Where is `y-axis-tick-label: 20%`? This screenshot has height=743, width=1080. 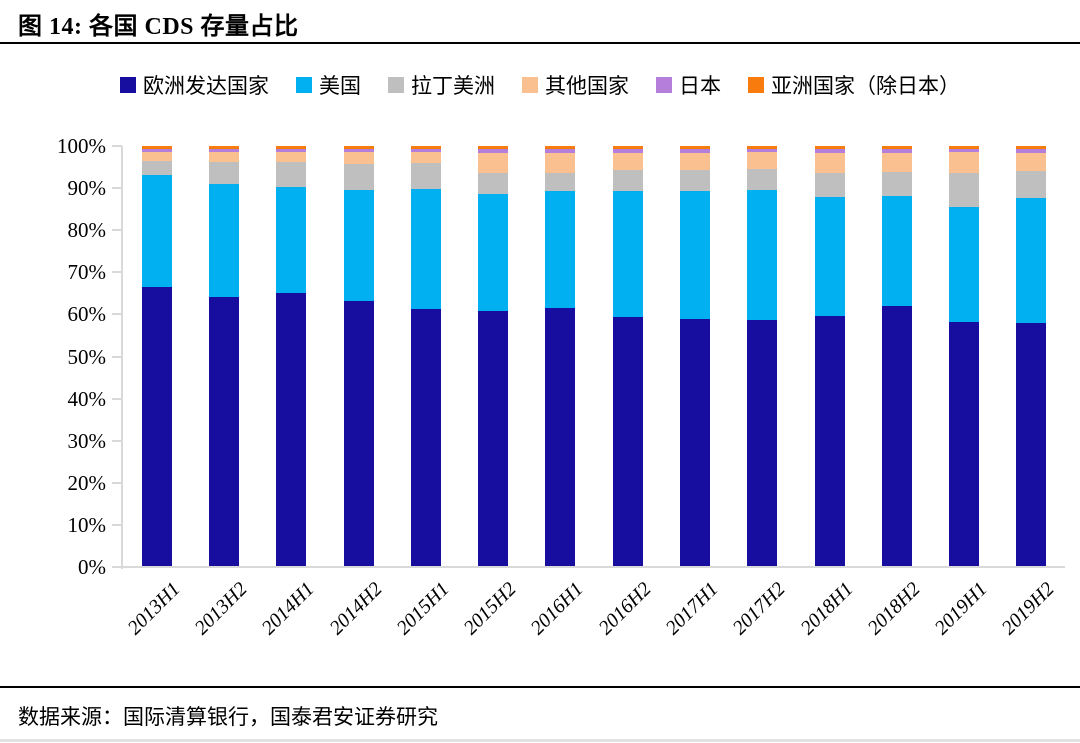
y-axis-tick-label: 20% is located at coordinates (87, 482).